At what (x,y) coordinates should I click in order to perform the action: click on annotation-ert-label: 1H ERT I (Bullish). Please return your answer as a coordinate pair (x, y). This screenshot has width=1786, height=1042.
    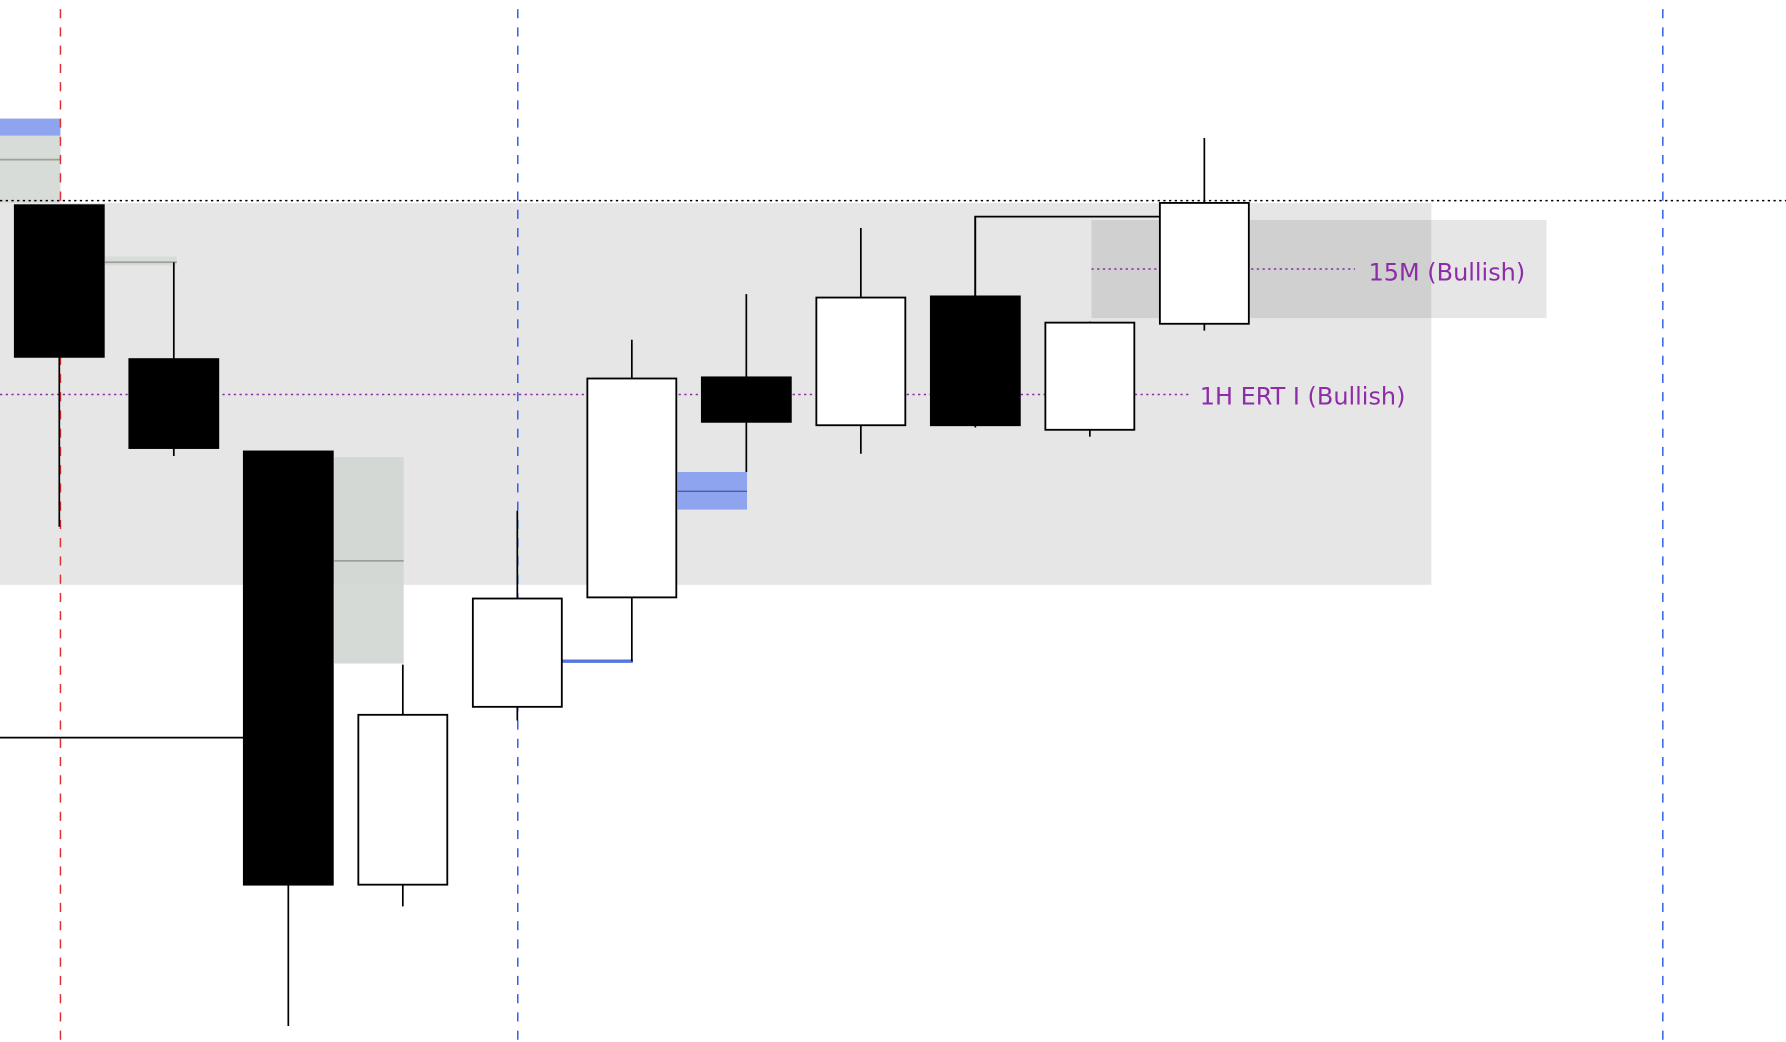
    Looking at the image, I should click on (1303, 397).